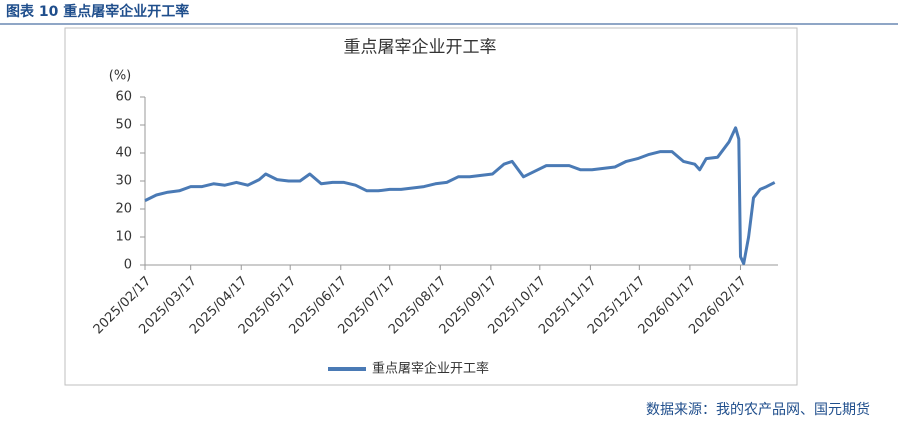 This screenshot has height=427, width=898. I want to click on source-note: 数据来源：我的农产品网、国元期货, so click(758, 409).